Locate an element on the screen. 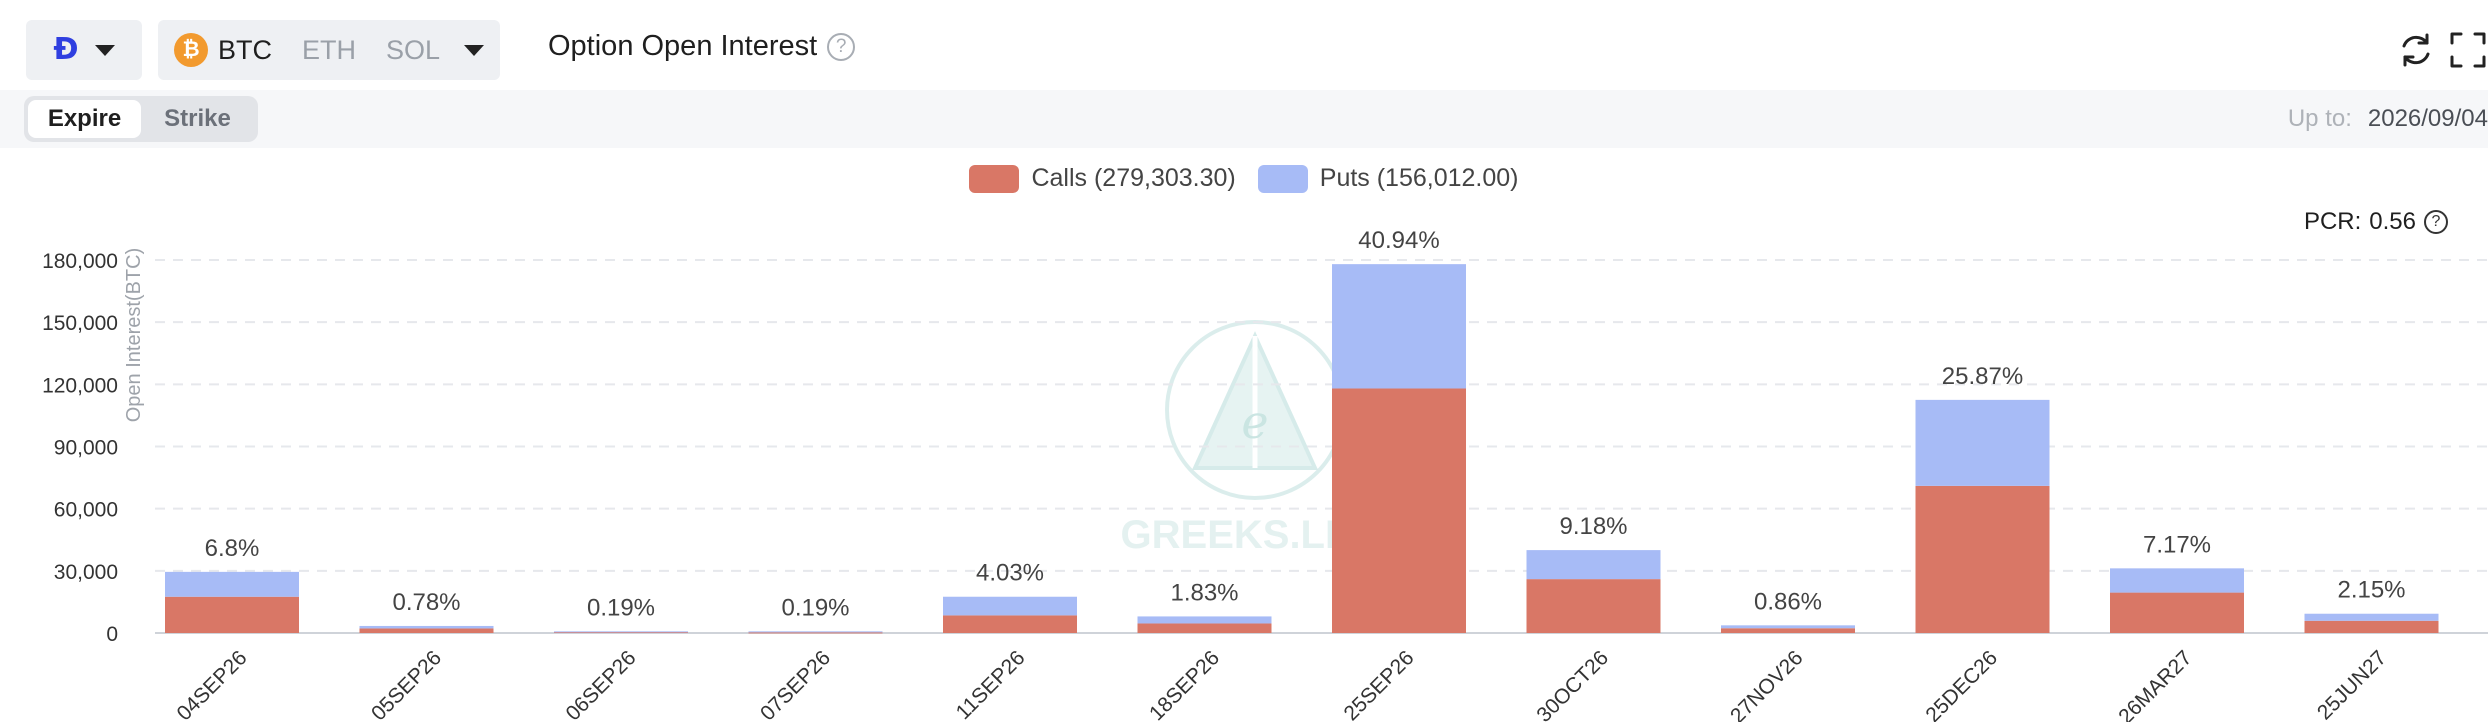  percent-label: 40.94% is located at coordinates (1398, 240).